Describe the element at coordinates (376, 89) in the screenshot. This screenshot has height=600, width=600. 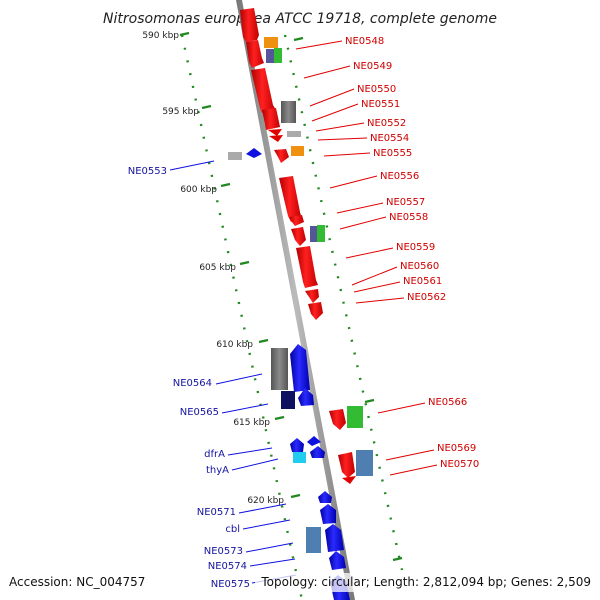
I see `gene-label: NE0550` at that location.